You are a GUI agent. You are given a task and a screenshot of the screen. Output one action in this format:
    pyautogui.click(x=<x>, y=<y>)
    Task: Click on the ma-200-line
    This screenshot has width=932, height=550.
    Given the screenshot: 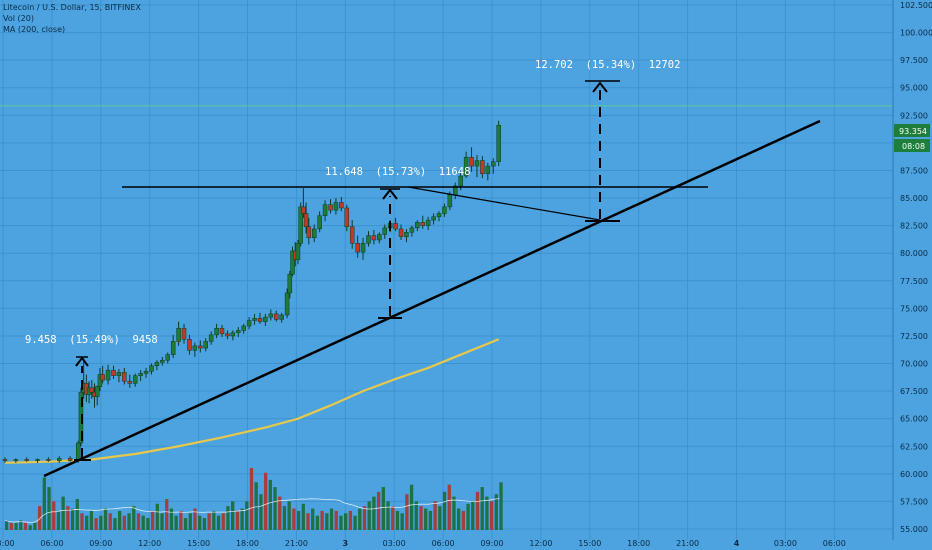 What is the action you would take?
    pyautogui.click(x=252, y=401)
    